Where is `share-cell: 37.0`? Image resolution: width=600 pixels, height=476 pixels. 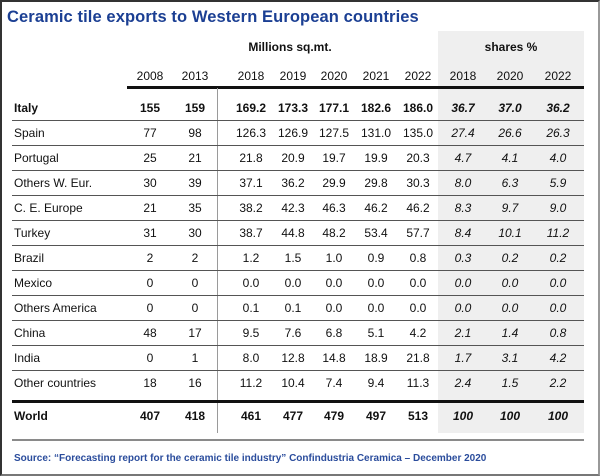
share-cell: 37.0 is located at coordinates (510, 108).